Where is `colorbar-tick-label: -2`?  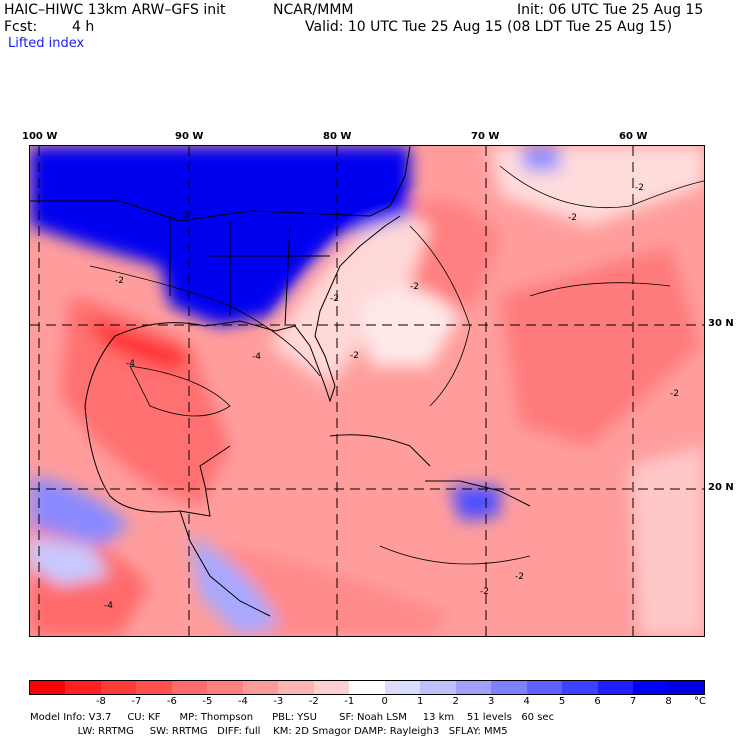
colorbar-tick-label: -2 is located at coordinates (313, 701).